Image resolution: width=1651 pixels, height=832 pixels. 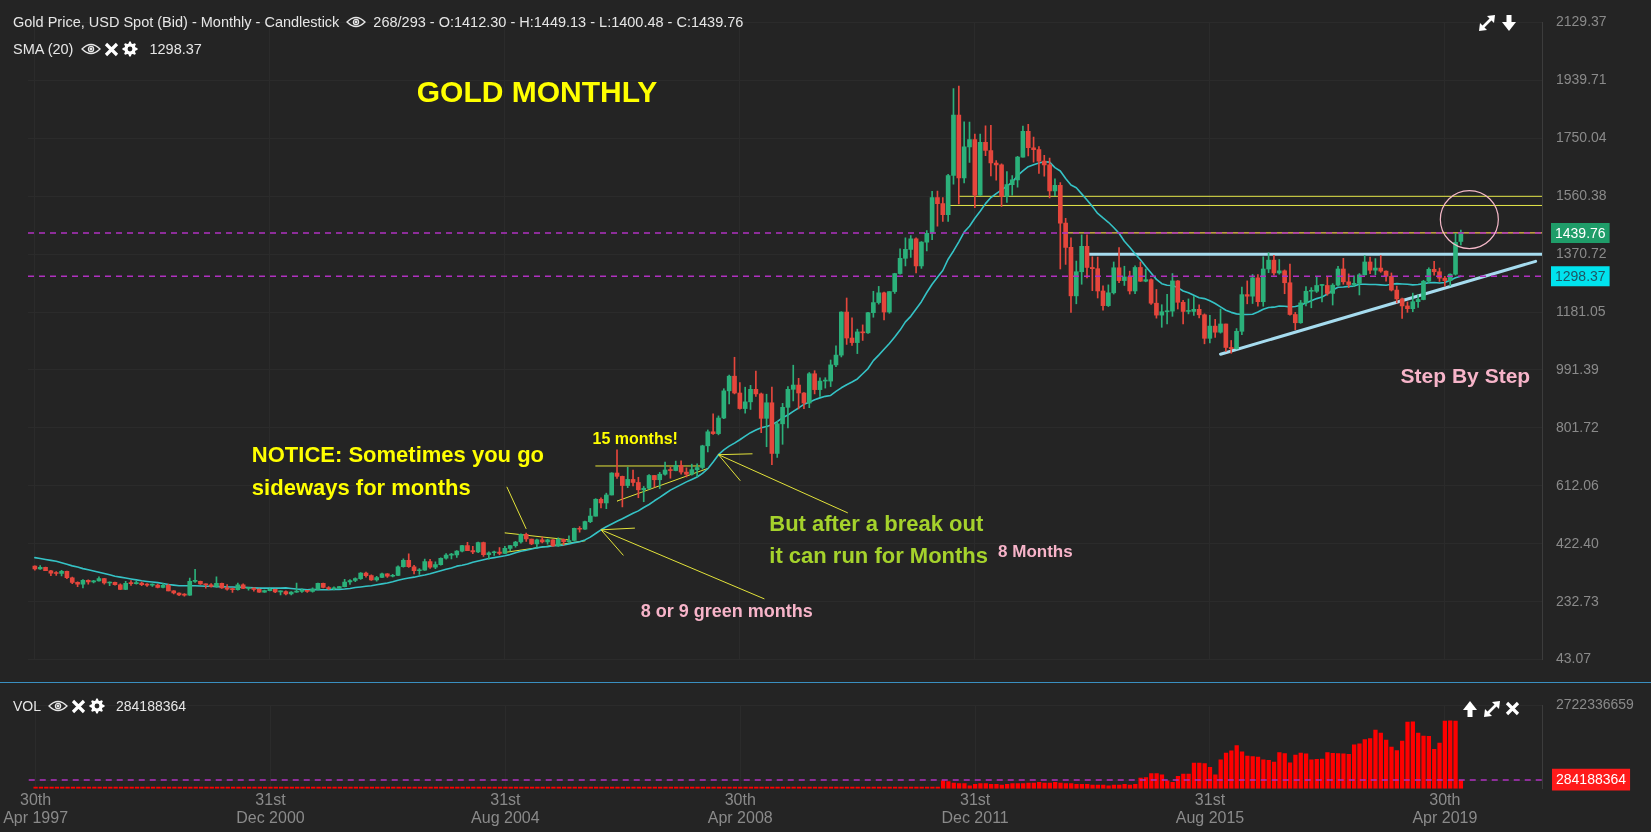 What do you see at coordinates (1581, 195) in the screenshot?
I see `y-tick-label: 1560.38` at bounding box center [1581, 195].